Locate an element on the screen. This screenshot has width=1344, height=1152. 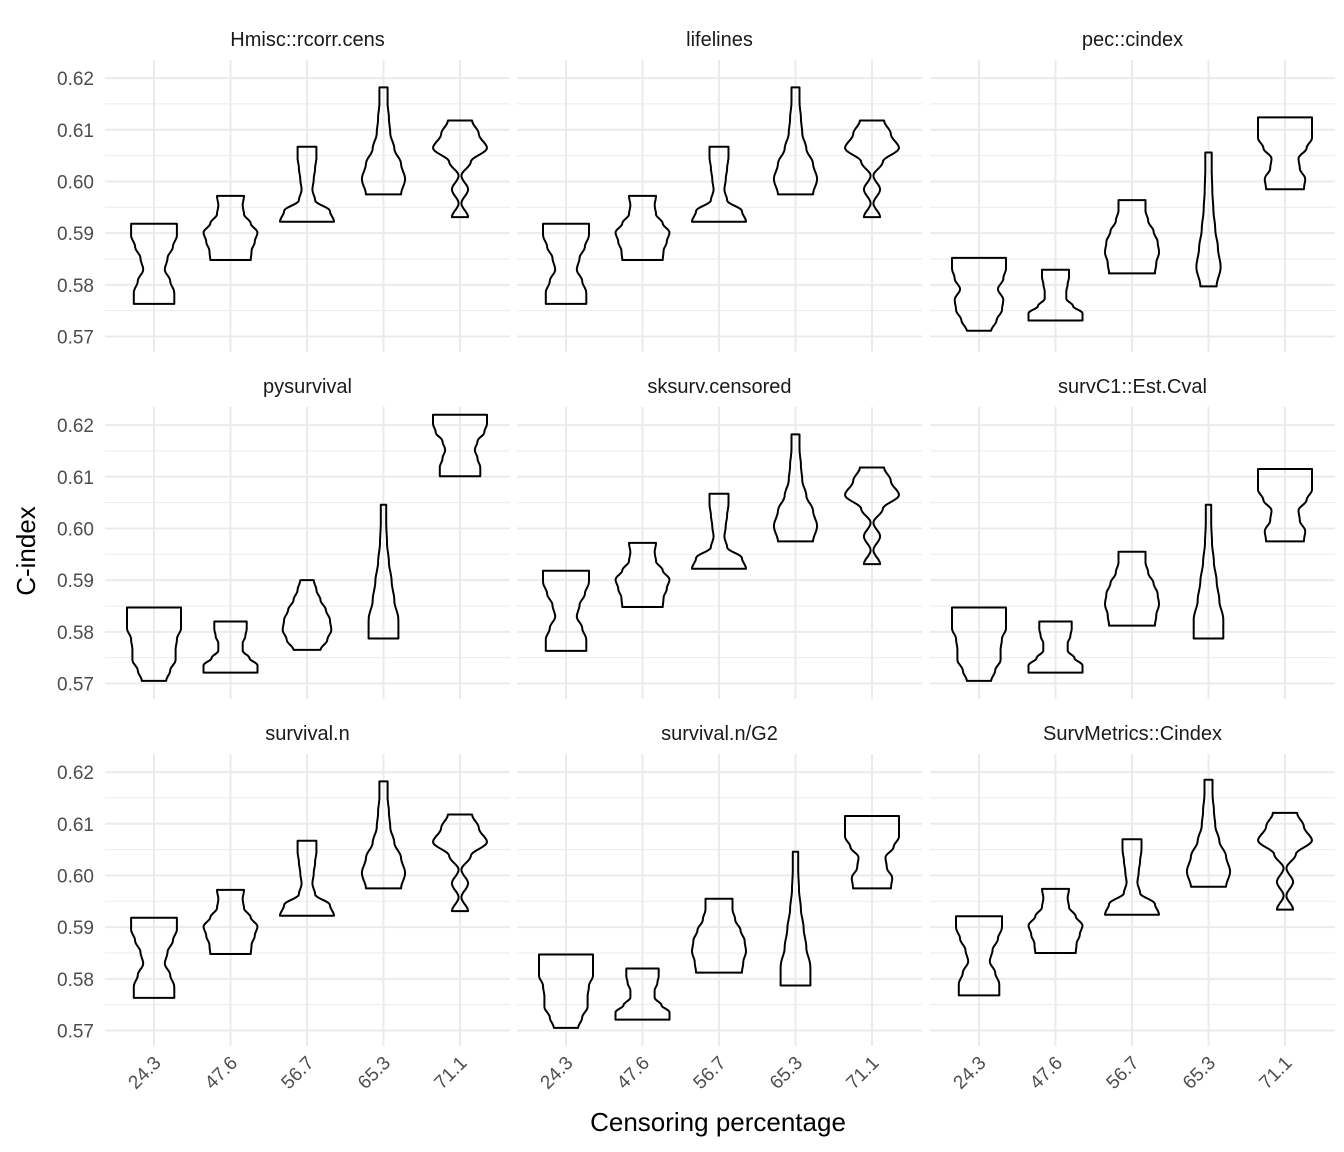
facet-title: SurvMetrics::Cindex is located at coordinates (1132, 734).